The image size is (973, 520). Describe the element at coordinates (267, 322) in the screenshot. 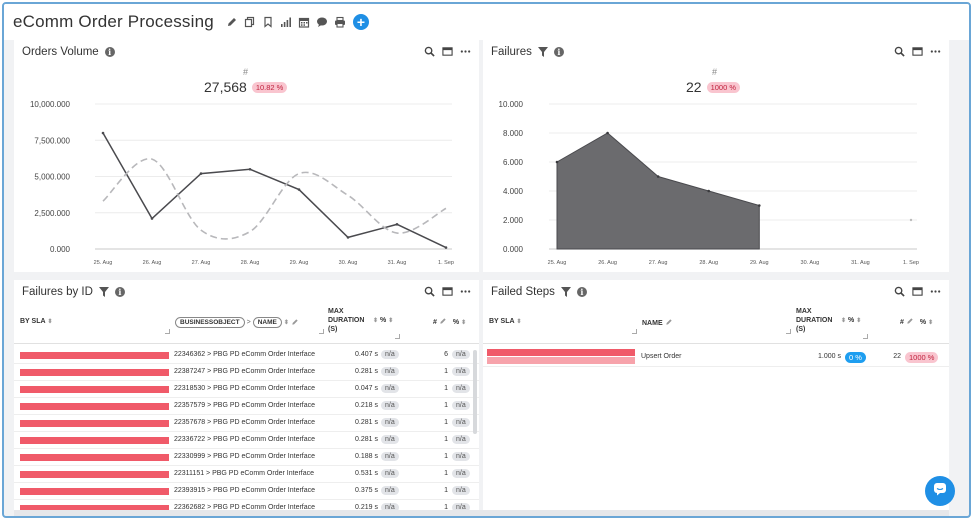

I see `name-pill: NAME` at that location.